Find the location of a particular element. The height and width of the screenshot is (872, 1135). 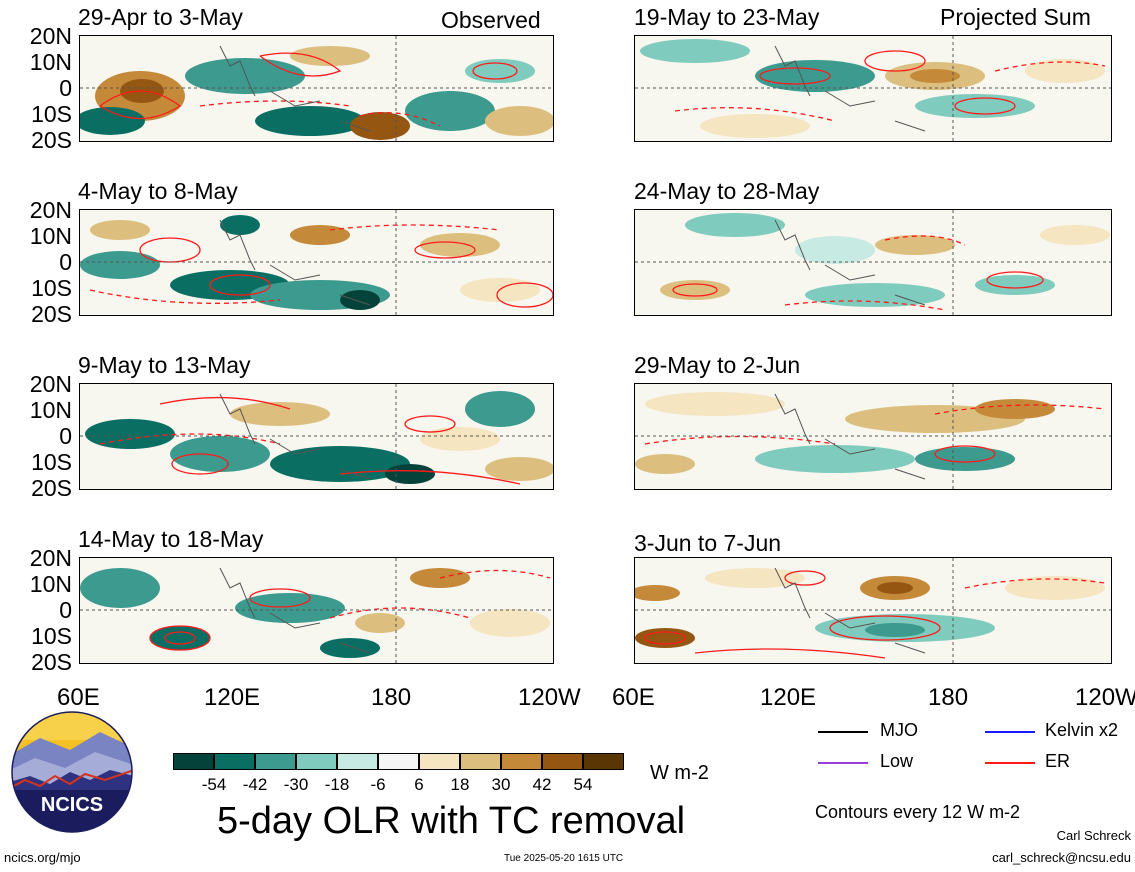

panel-1-date: 29-Apr to 3-May is located at coordinates (160, 17).